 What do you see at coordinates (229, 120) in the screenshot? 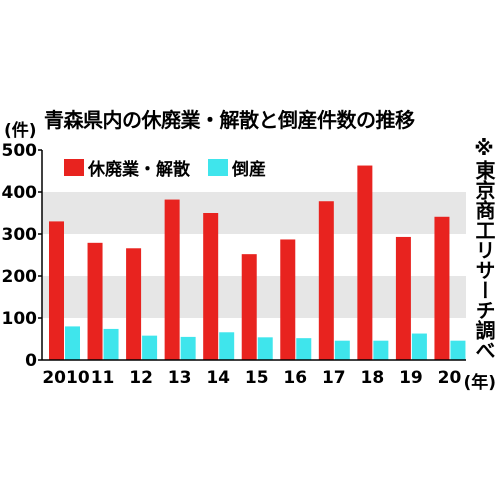
I see `chart-title: 青森県内の休廃業・解散と倒産件数の推移` at bounding box center [229, 120].